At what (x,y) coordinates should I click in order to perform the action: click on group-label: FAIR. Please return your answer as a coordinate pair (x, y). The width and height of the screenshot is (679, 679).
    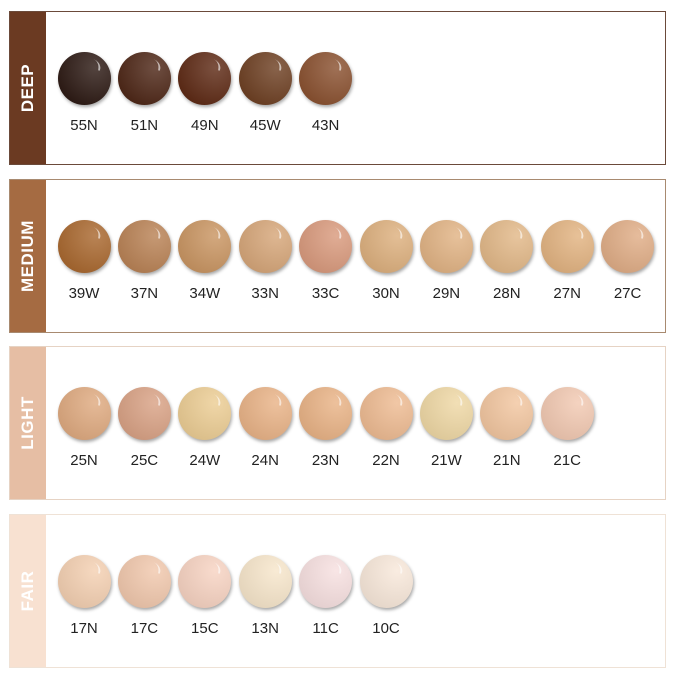
    Looking at the image, I should click on (27, 591).